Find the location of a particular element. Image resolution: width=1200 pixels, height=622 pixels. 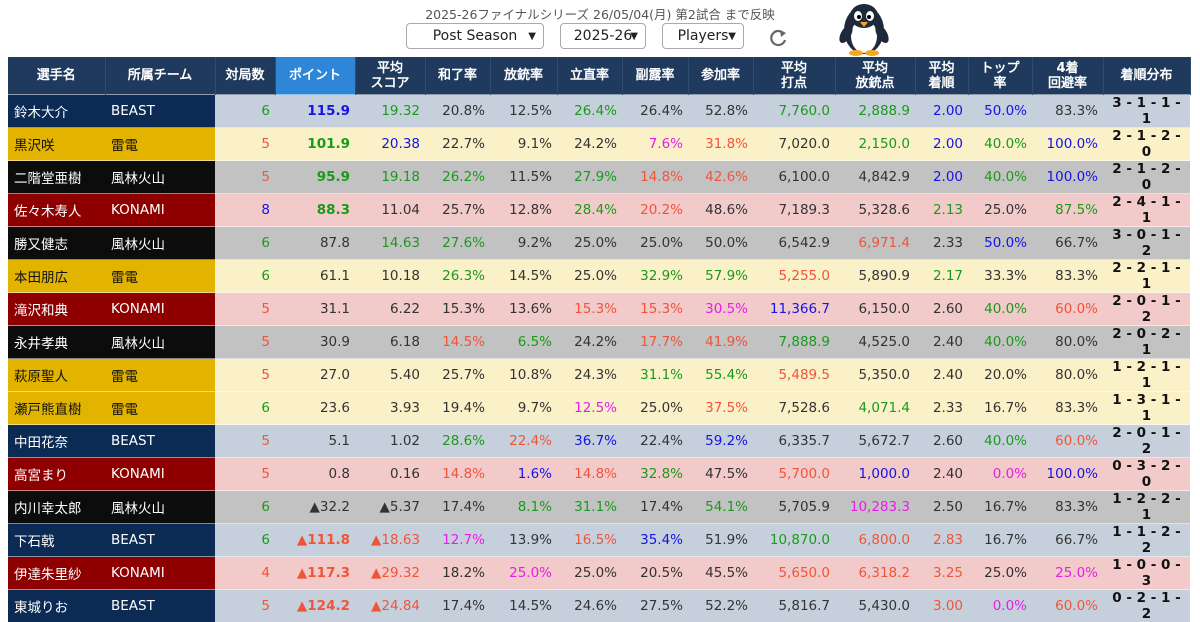

stat-cell: 30.5% is located at coordinates (720, 309).